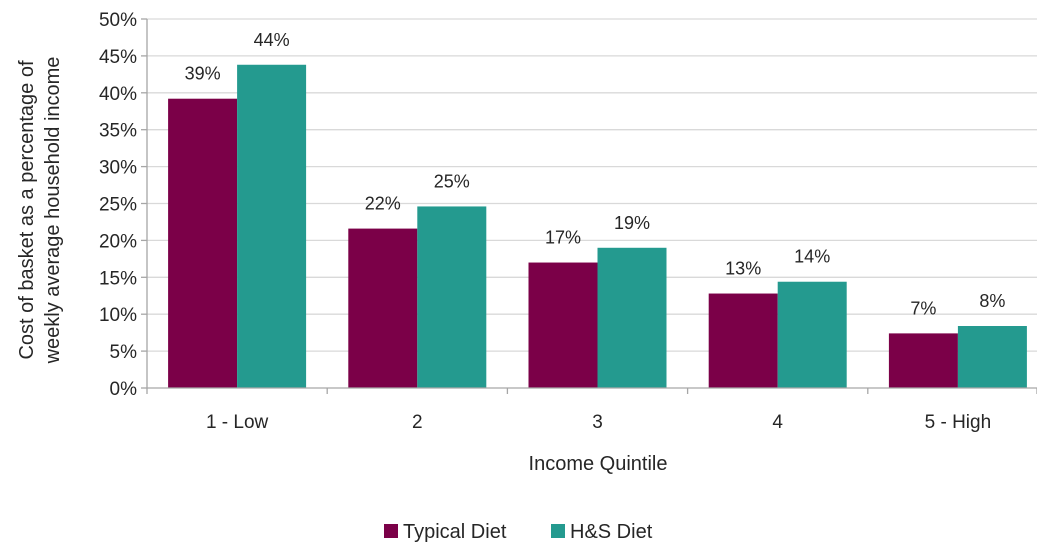 The height and width of the screenshot is (548, 1037). I want to click on y-axis-title-line-1: Cost of basket as a percentage of, so click(27, 210).